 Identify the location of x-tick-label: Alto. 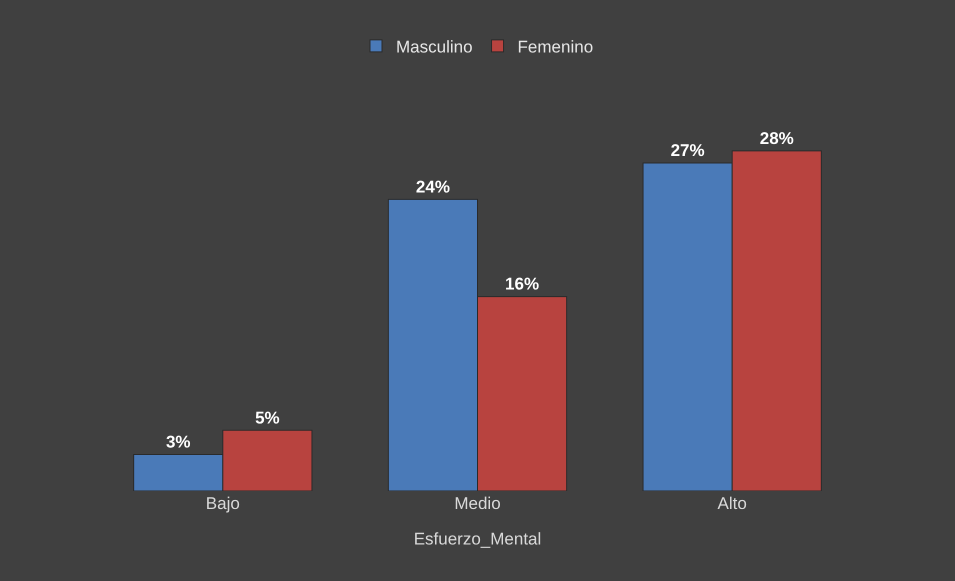
(732, 503).